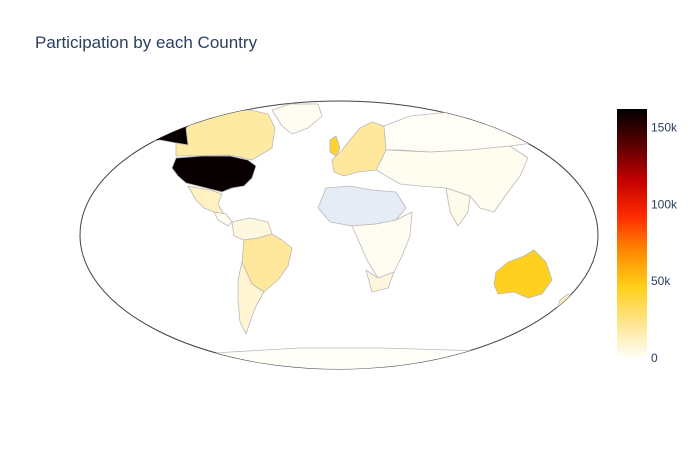 Image resolution: width=700 pixels, height=450 pixels. I want to click on region-south-africa, so click(380, 281).